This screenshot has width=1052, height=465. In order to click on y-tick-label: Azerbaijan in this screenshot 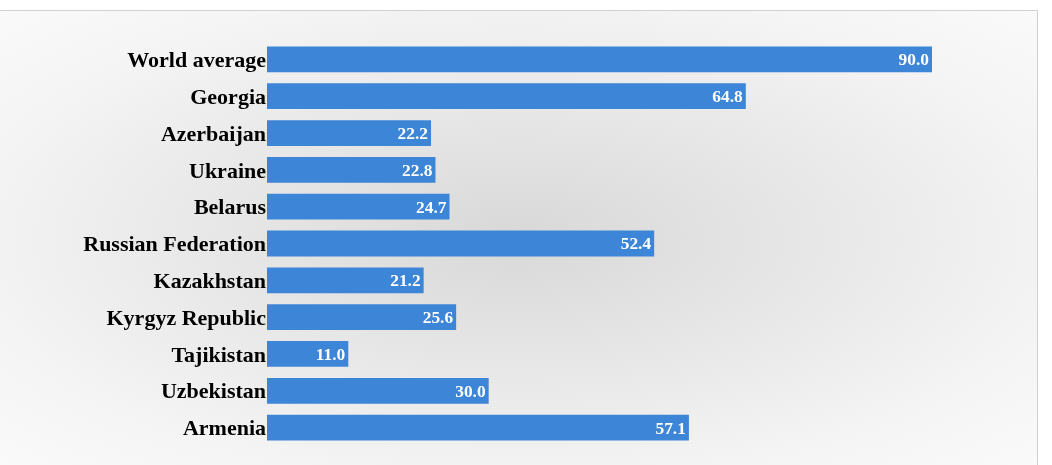, I will do `click(213, 133)`.